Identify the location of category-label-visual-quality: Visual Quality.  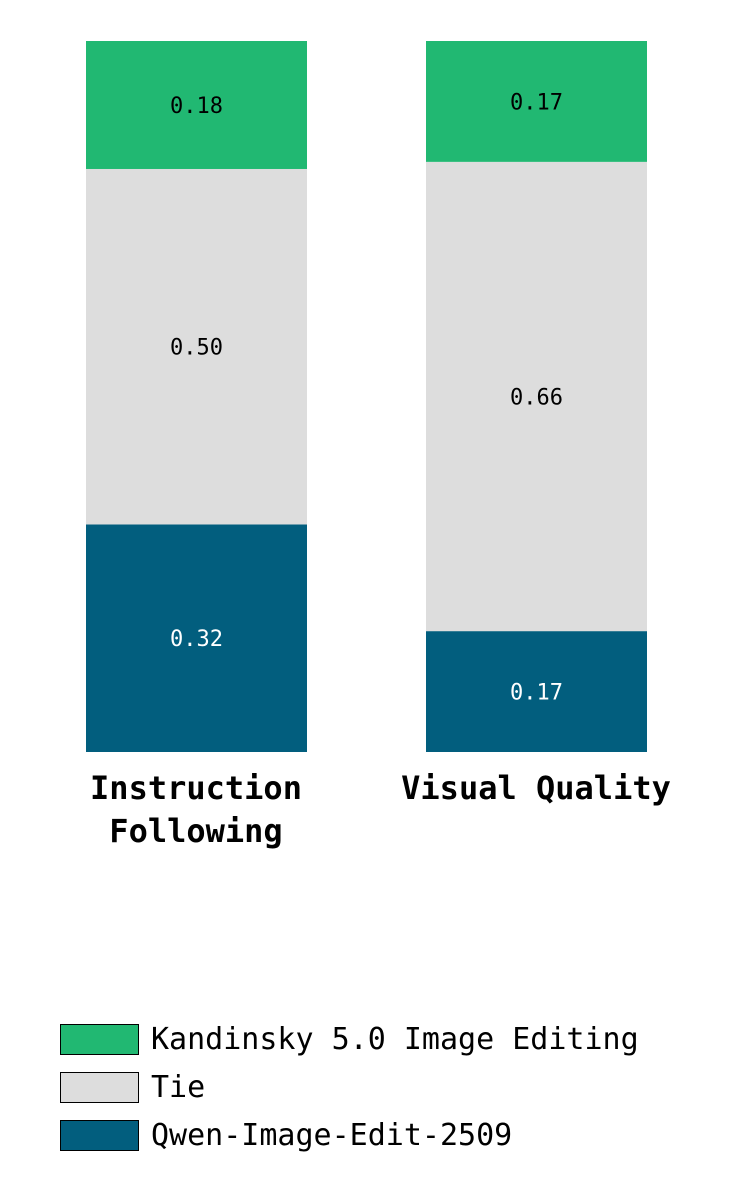
(536, 788).